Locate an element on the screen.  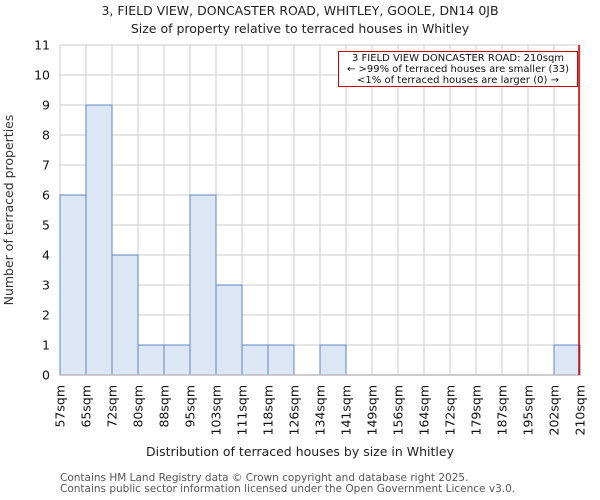
x-tick-label: 88sqm is located at coordinates (164, 406).